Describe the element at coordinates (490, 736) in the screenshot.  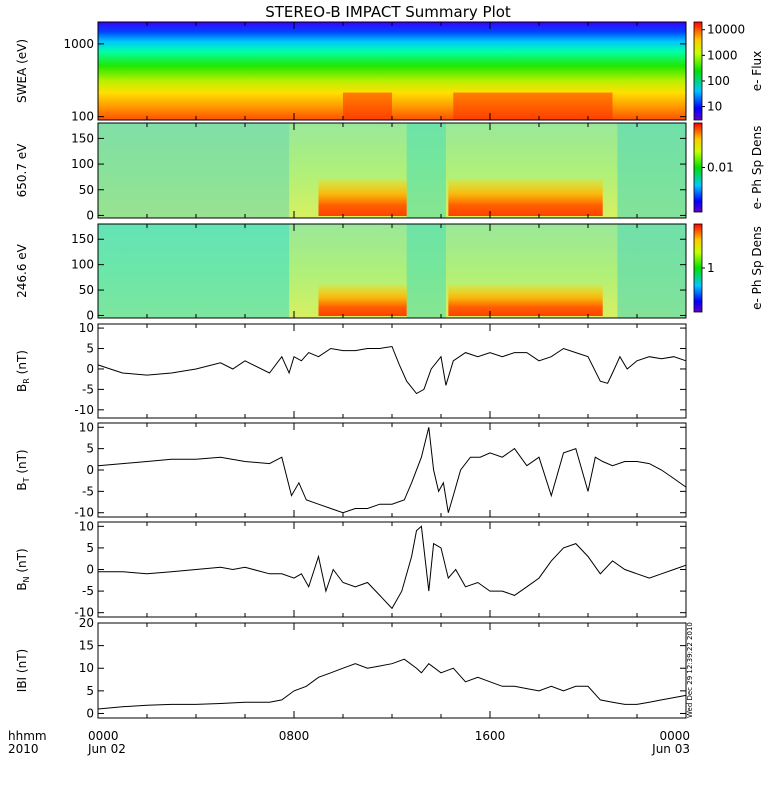
I see `time-tick-label: 1600` at that location.